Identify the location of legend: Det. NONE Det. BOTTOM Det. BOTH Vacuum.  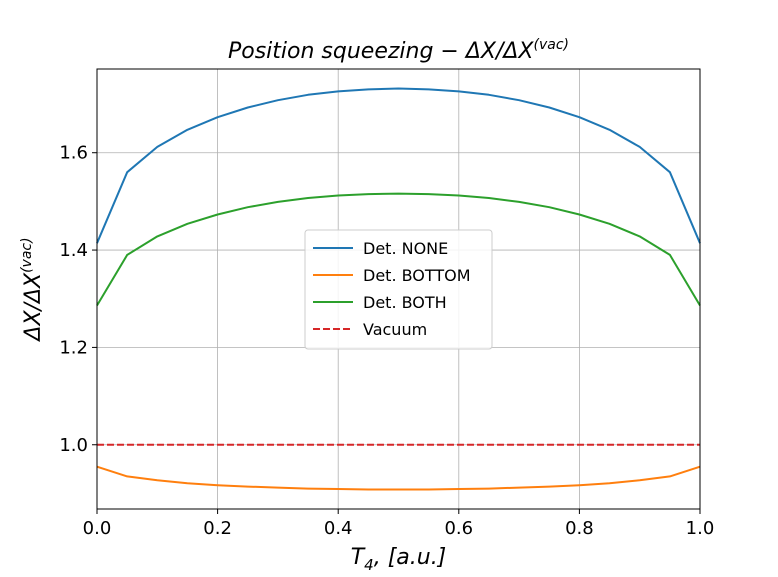
(398, 289).